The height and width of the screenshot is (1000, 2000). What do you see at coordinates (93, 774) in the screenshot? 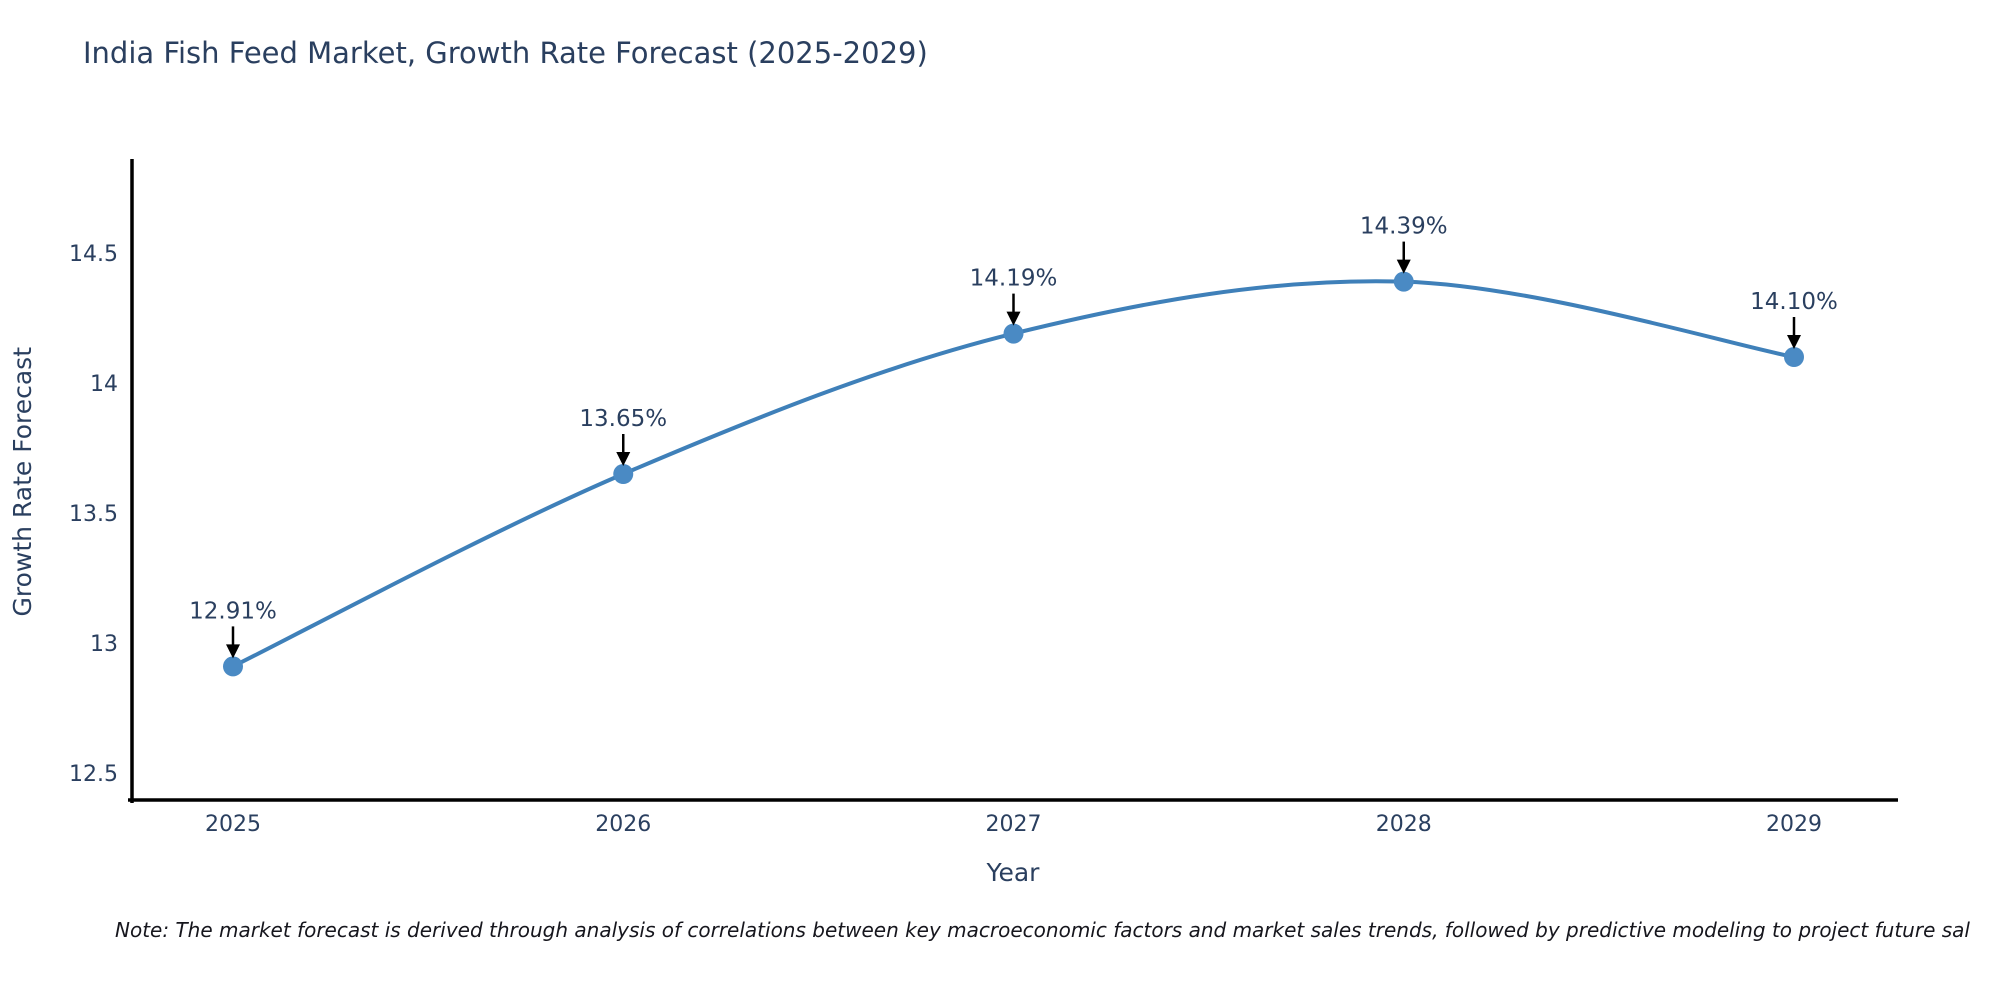
I see `y-tick-label: 12.5` at bounding box center [93, 774].